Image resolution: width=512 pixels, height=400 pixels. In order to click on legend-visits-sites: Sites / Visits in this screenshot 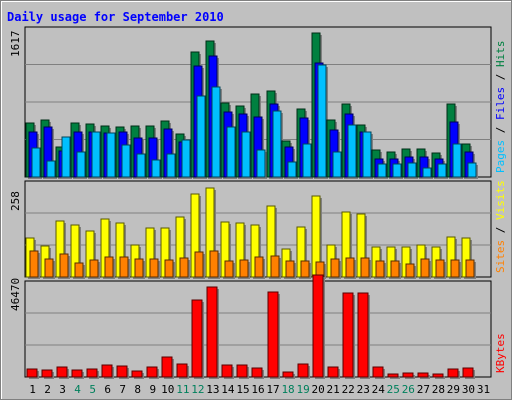, I will do `click(500, 226)`.